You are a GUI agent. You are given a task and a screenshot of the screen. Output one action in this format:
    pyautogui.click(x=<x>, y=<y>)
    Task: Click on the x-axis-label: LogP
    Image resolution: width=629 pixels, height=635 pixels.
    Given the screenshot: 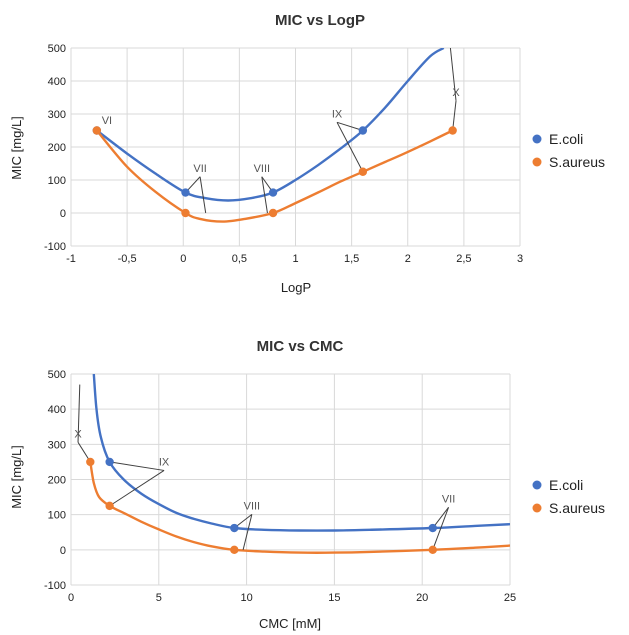 What is the action you would take?
    pyautogui.click(x=296, y=287)
    